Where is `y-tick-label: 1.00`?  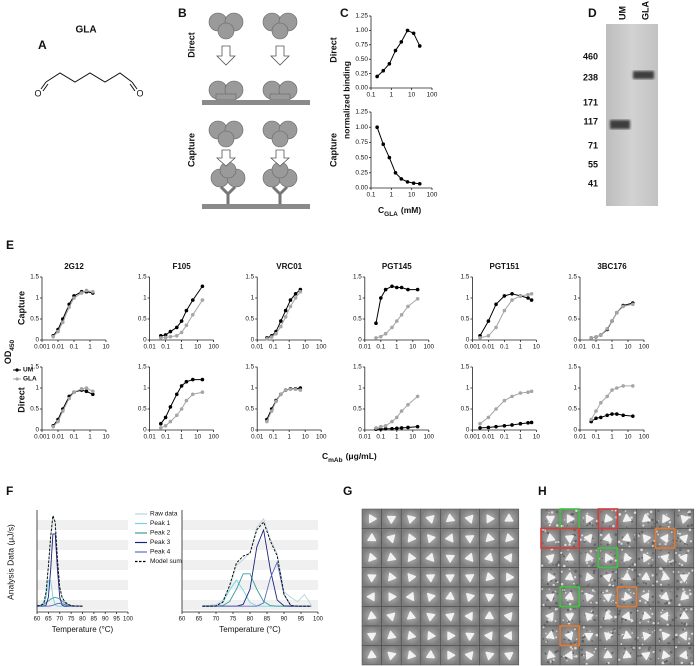
y-tick-label: 1.00 is located at coordinates (361, 30).